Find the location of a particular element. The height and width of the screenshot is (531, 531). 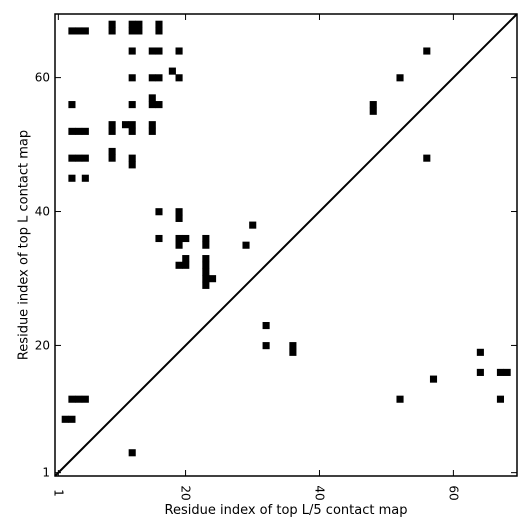

y-tick-label: 60 is located at coordinates (42, 78).